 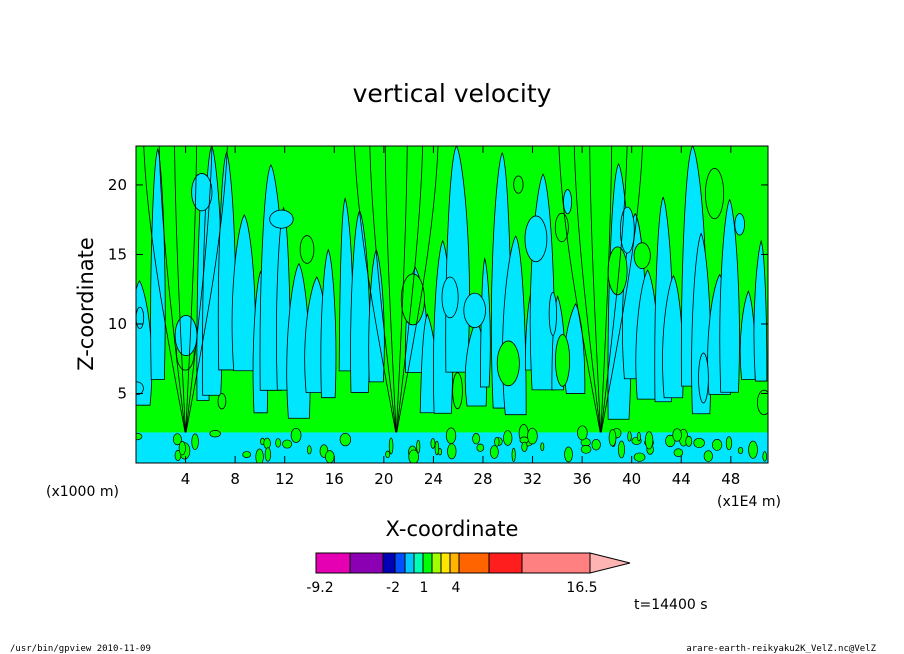 What do you see at coordinates (424, 588) in the screenshot?
I see `colorbar-label: 1` at bounding box center [424, 588].